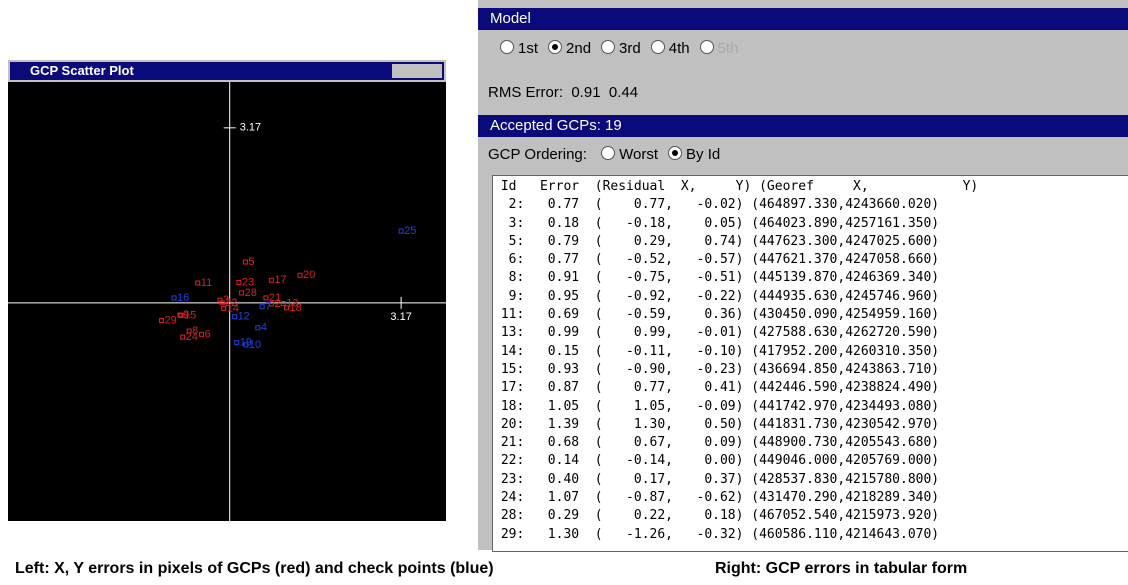  What do you see at coordinates (208, 334) in the screenshot?
I see `point-label: 6` at bounding box center [208, 334].